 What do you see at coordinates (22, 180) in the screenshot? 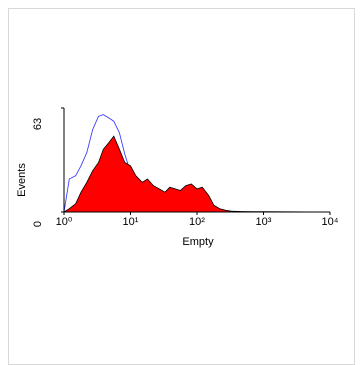
I see `y-axis-label: Events` at bounding box center [22, 180].